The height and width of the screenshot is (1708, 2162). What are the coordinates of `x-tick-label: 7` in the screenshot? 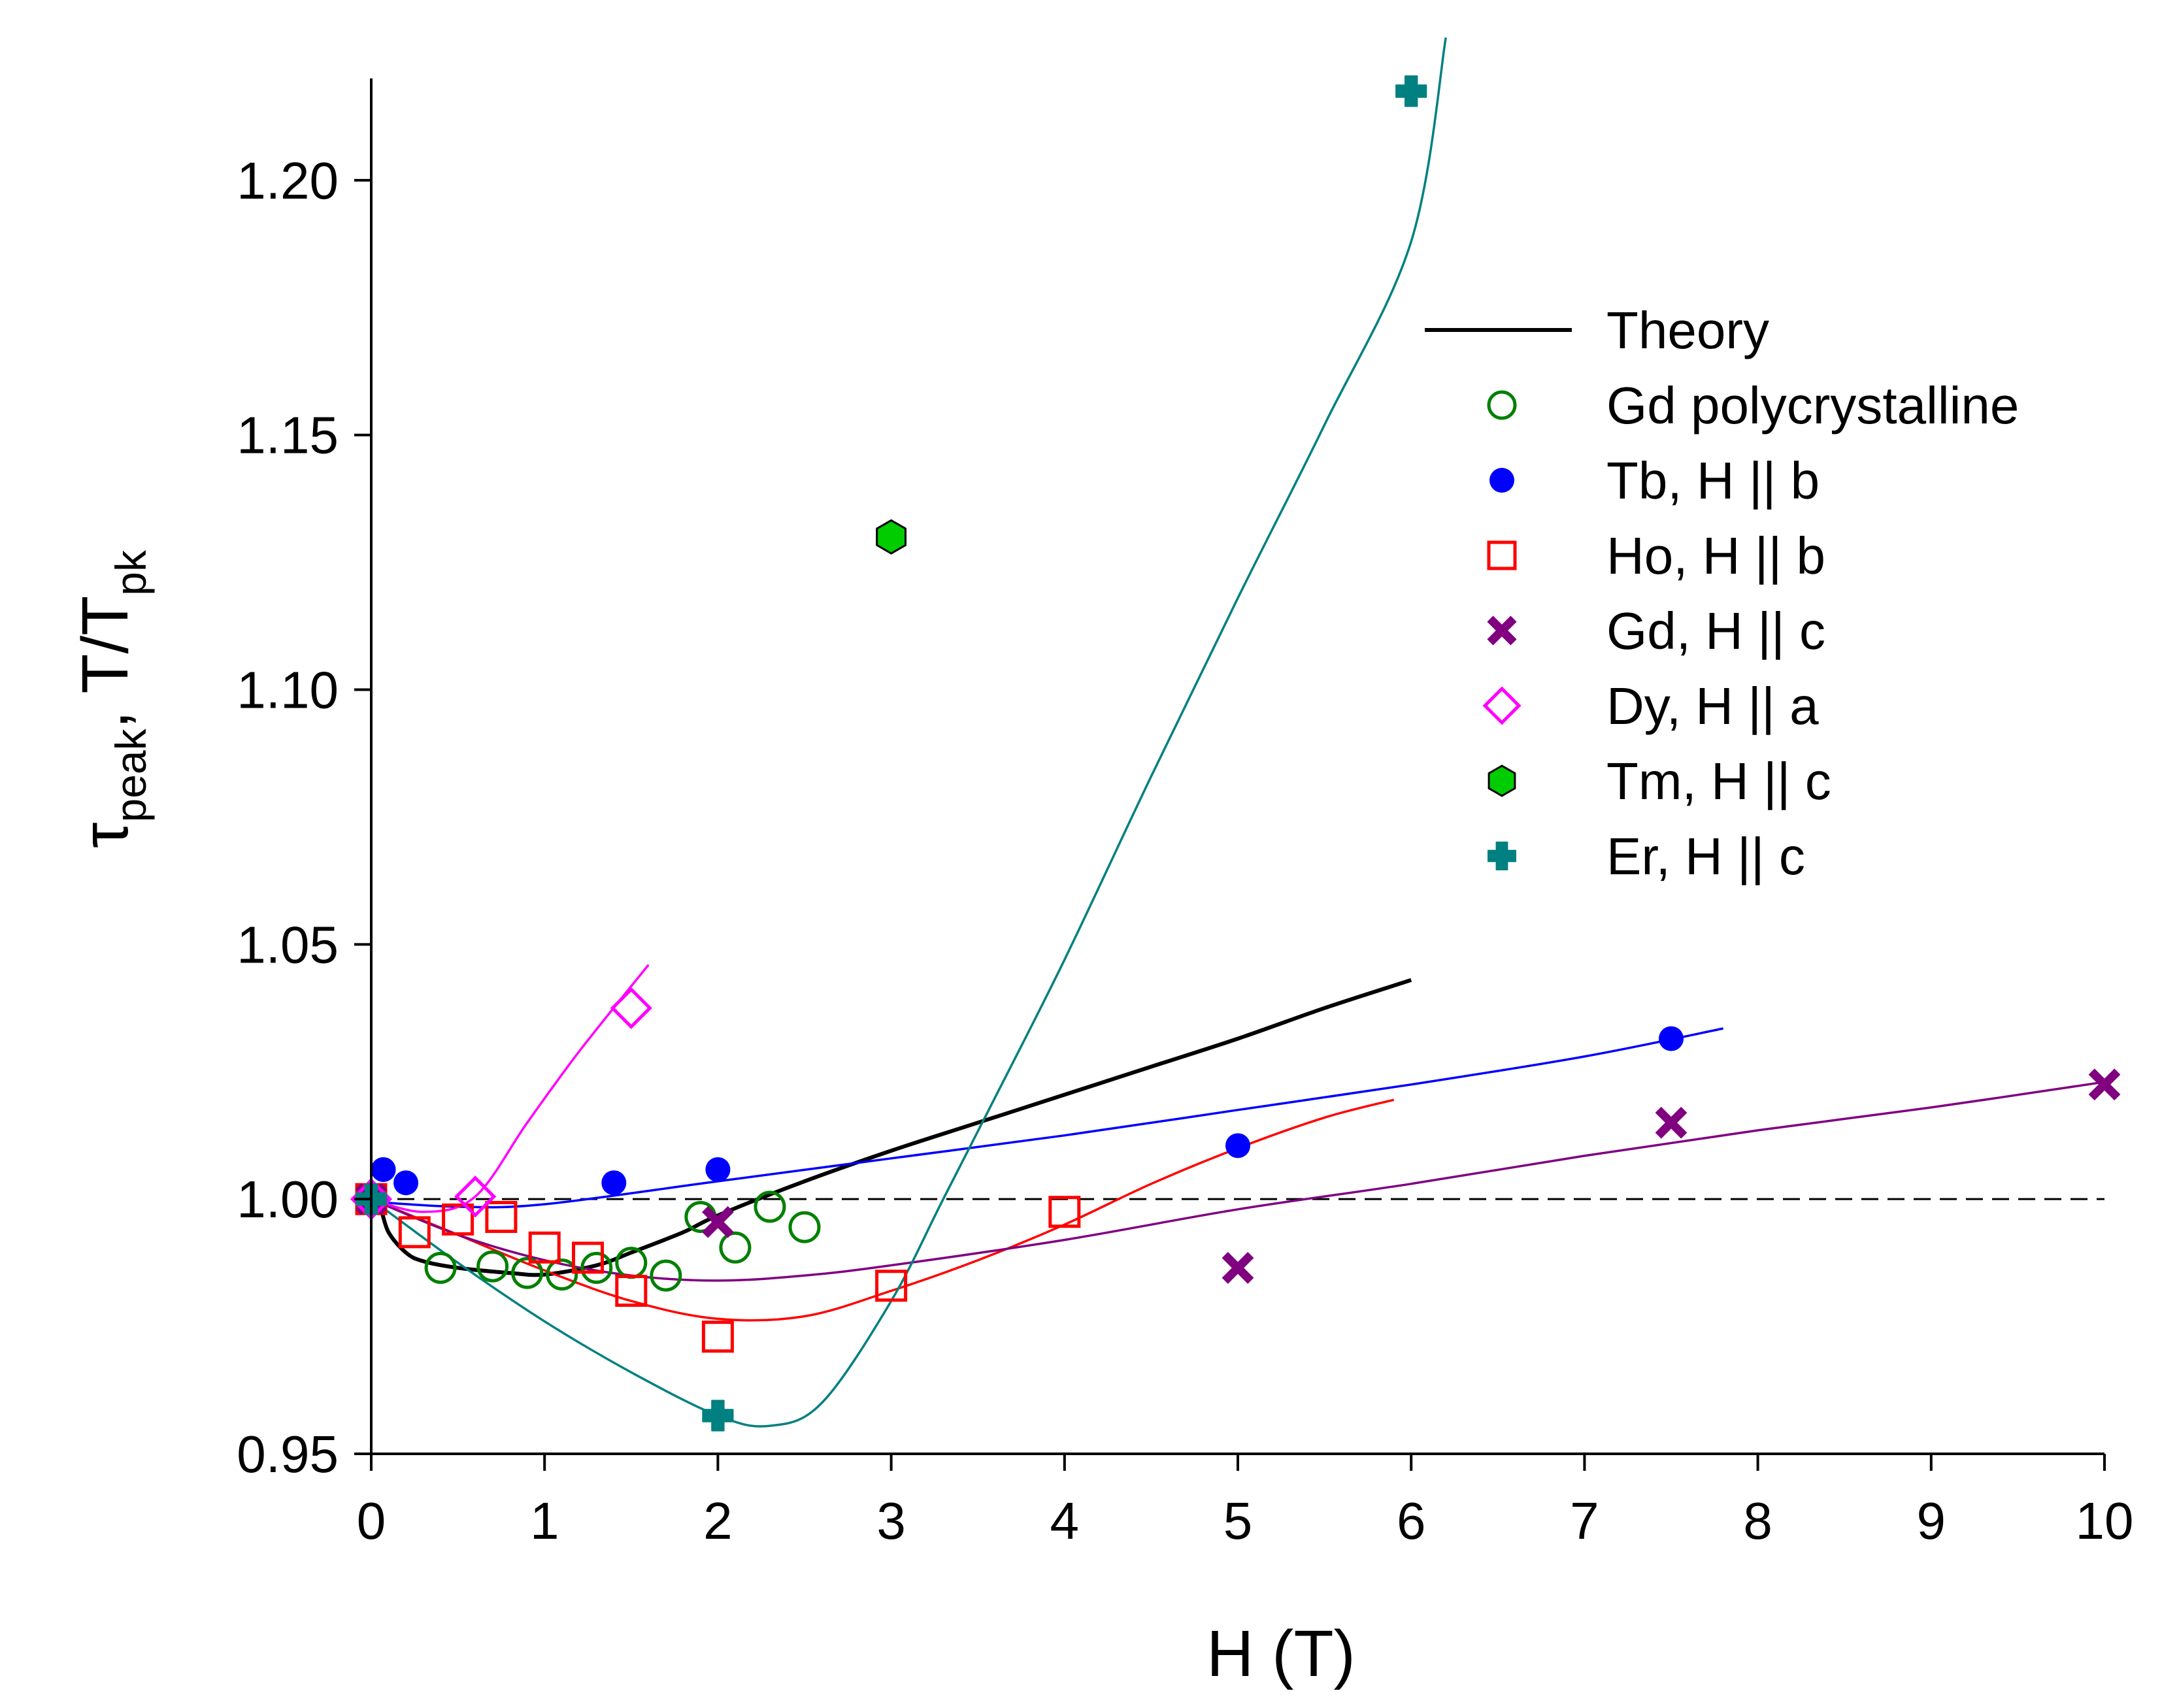 It's located at (1584, 1521).